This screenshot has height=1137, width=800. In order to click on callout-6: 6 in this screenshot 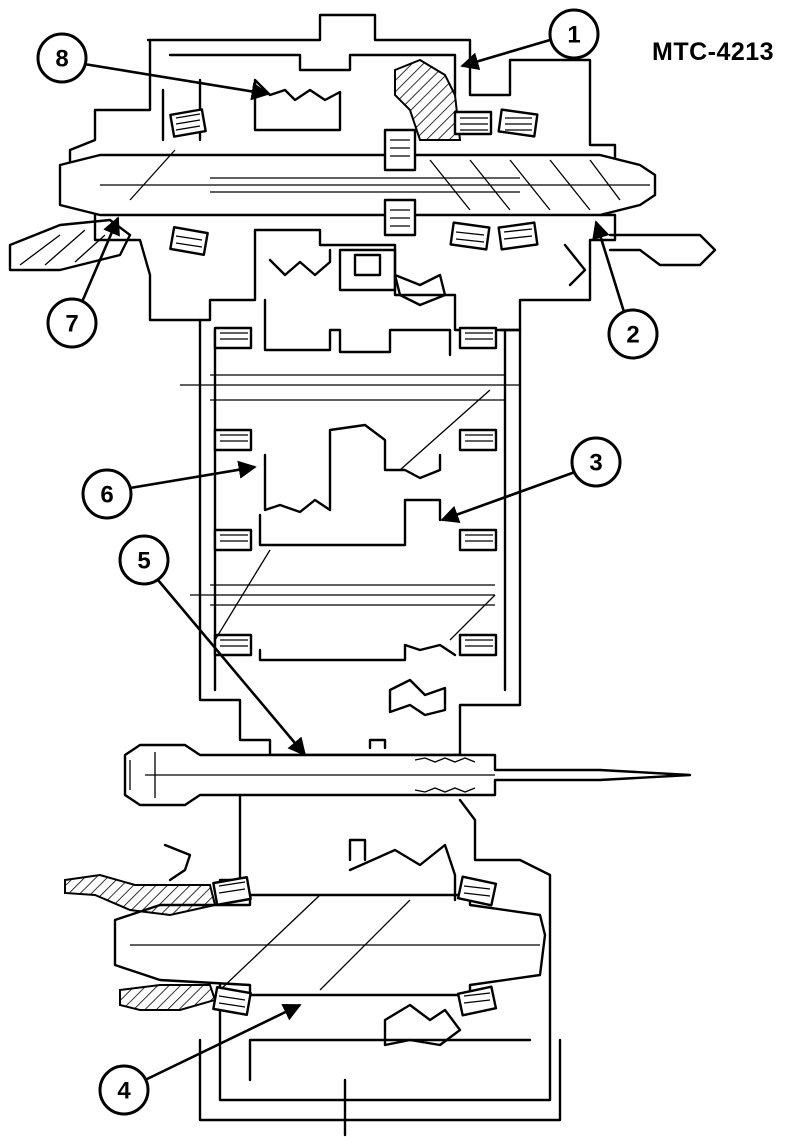, I will do `click(169, 490)`.